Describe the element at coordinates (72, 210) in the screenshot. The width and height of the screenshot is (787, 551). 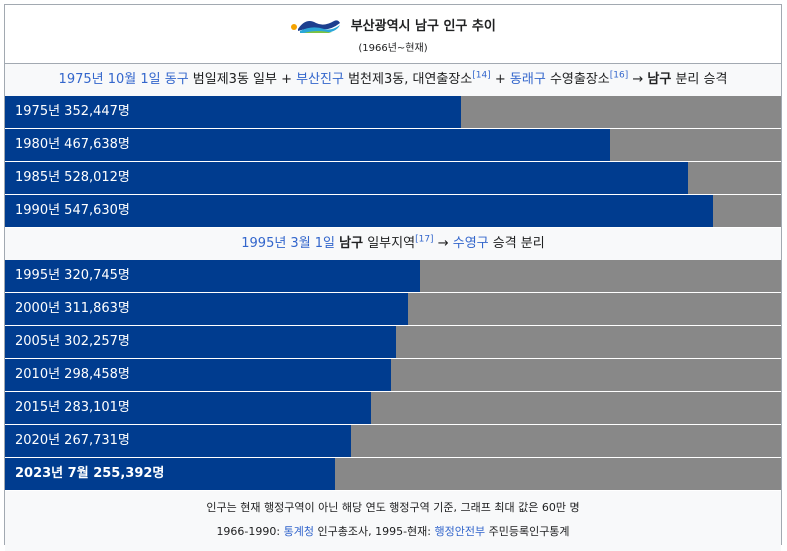
I see `bar-label: 1990년 547,630명` at that location.